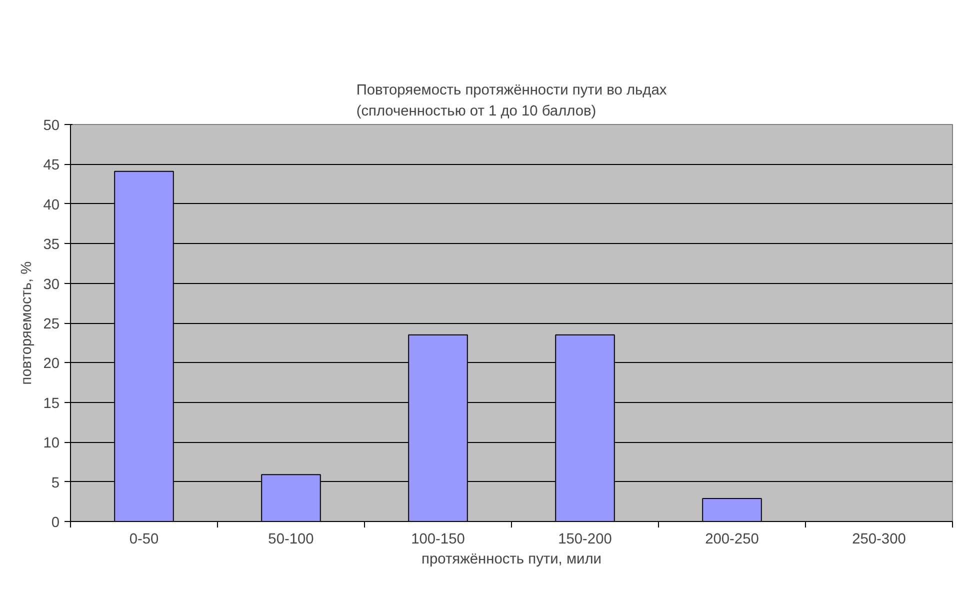  Describe the element at coordinates (732, 540) in the screenshot. I see `x-tick-label: 200-250` at that location.